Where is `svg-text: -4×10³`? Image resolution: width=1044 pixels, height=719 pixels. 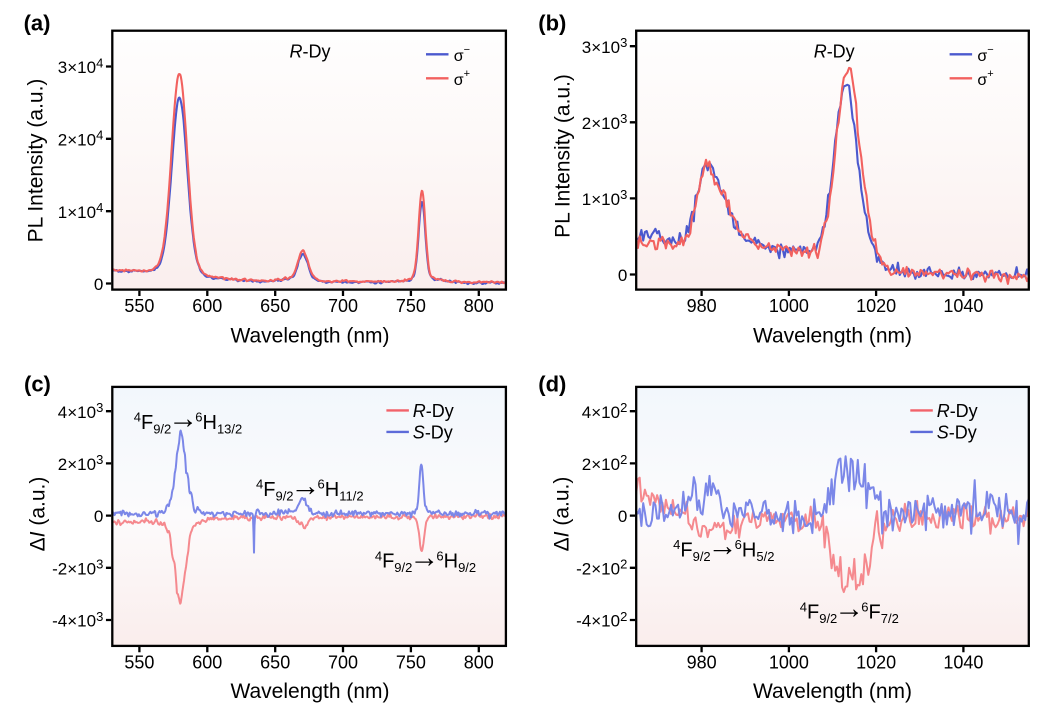 svg-text: -4×10³ is located at coordinates (77, 620).